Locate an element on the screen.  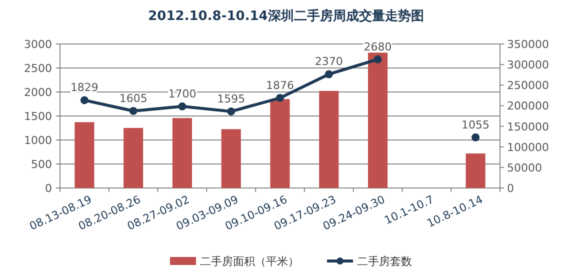
data-label: 1876 is located at coordinates (280, 85).